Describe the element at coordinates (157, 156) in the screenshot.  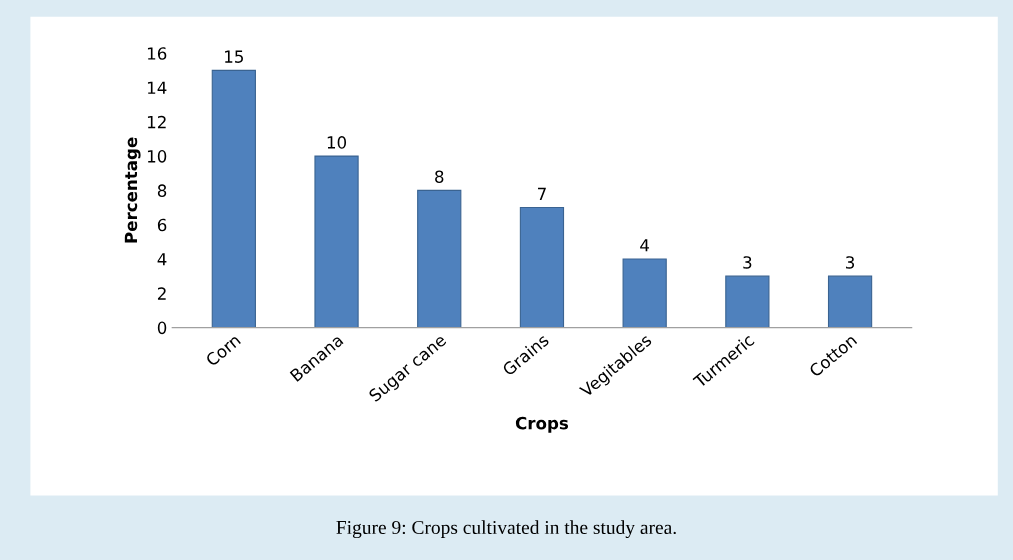
I see `y-tick-label: 10` at that location.